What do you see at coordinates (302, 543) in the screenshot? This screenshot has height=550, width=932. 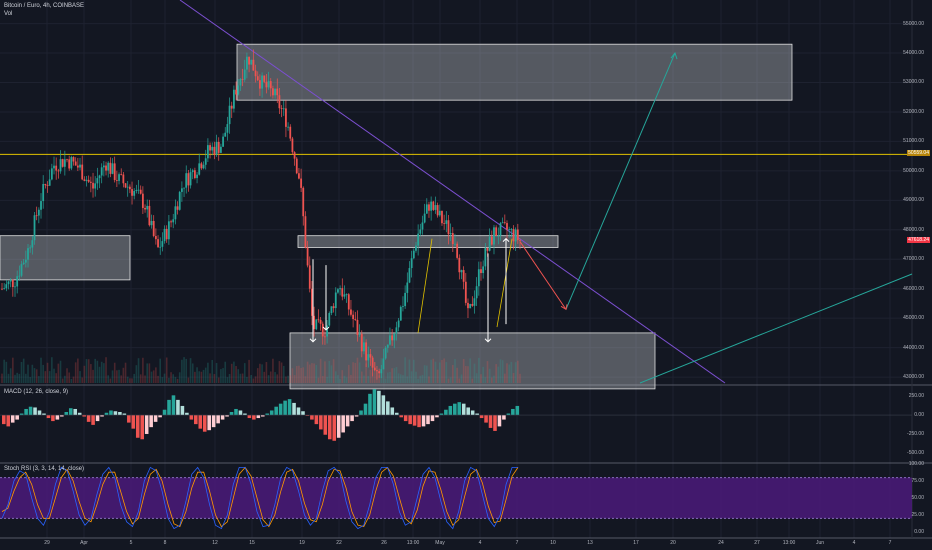 I see `time-tick-label: 19` at bounding box center [302, 543].